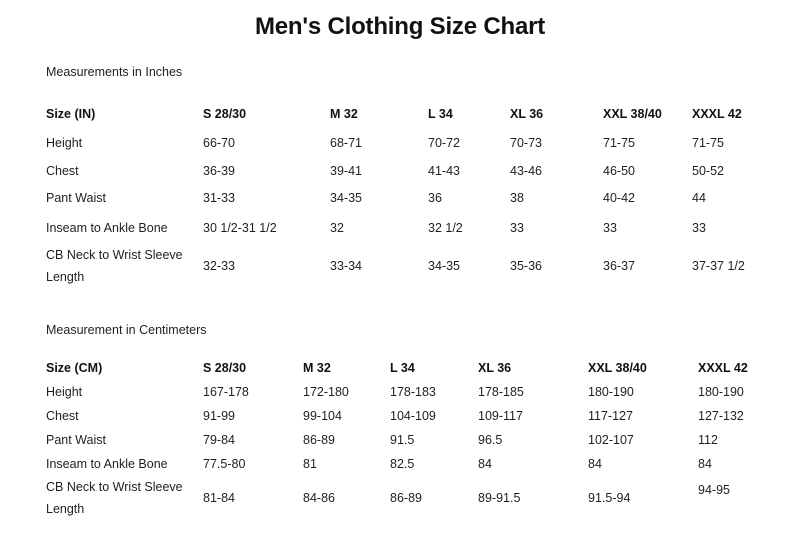  I want to click on cell-m: 86-89, so click(319, 440).